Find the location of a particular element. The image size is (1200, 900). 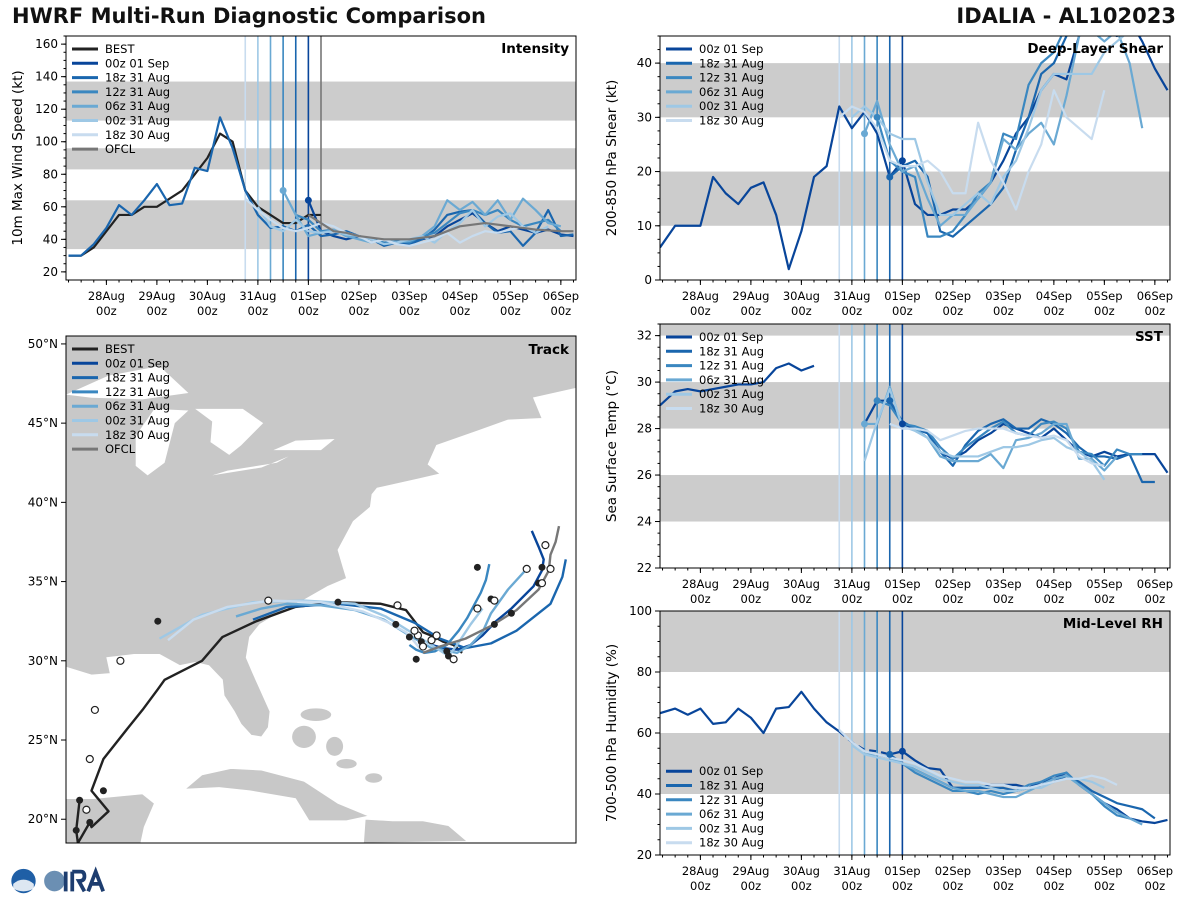

sst-legend-label: 00z 31 Aug is located at coordinates (731, 394).